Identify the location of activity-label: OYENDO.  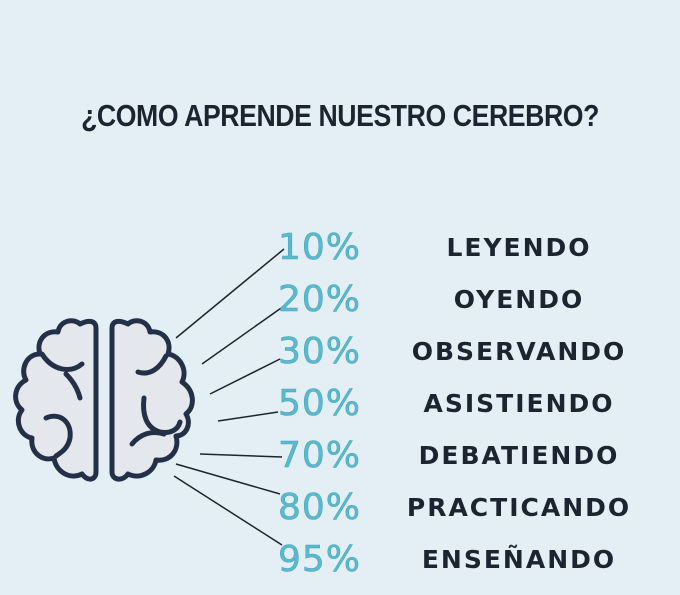
(519, 299).